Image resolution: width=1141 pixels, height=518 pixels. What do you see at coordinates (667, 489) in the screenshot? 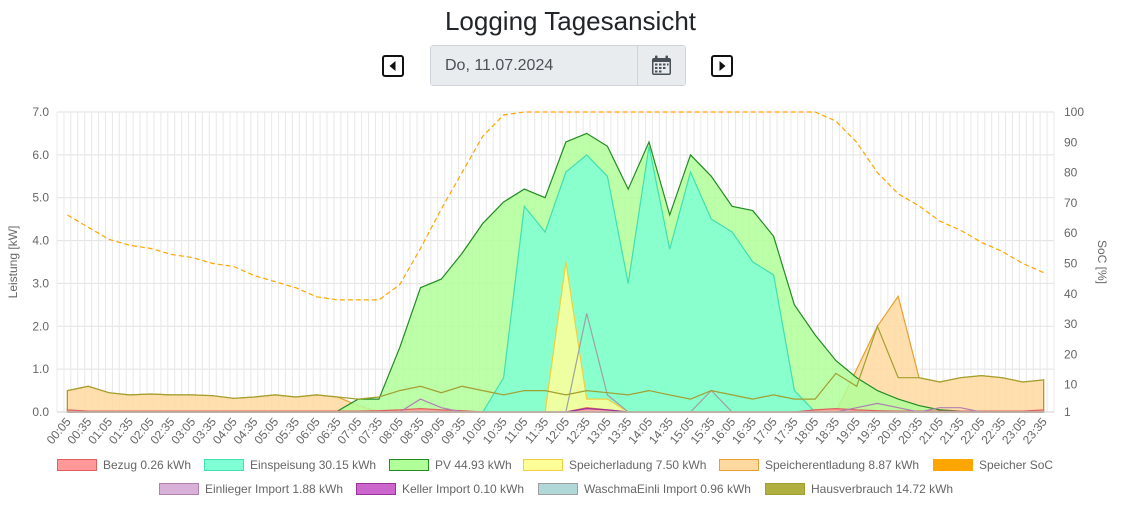
I see `legend-label: WaschmaEinli Import 0.96 kWh` at bounding box center [667, 489].